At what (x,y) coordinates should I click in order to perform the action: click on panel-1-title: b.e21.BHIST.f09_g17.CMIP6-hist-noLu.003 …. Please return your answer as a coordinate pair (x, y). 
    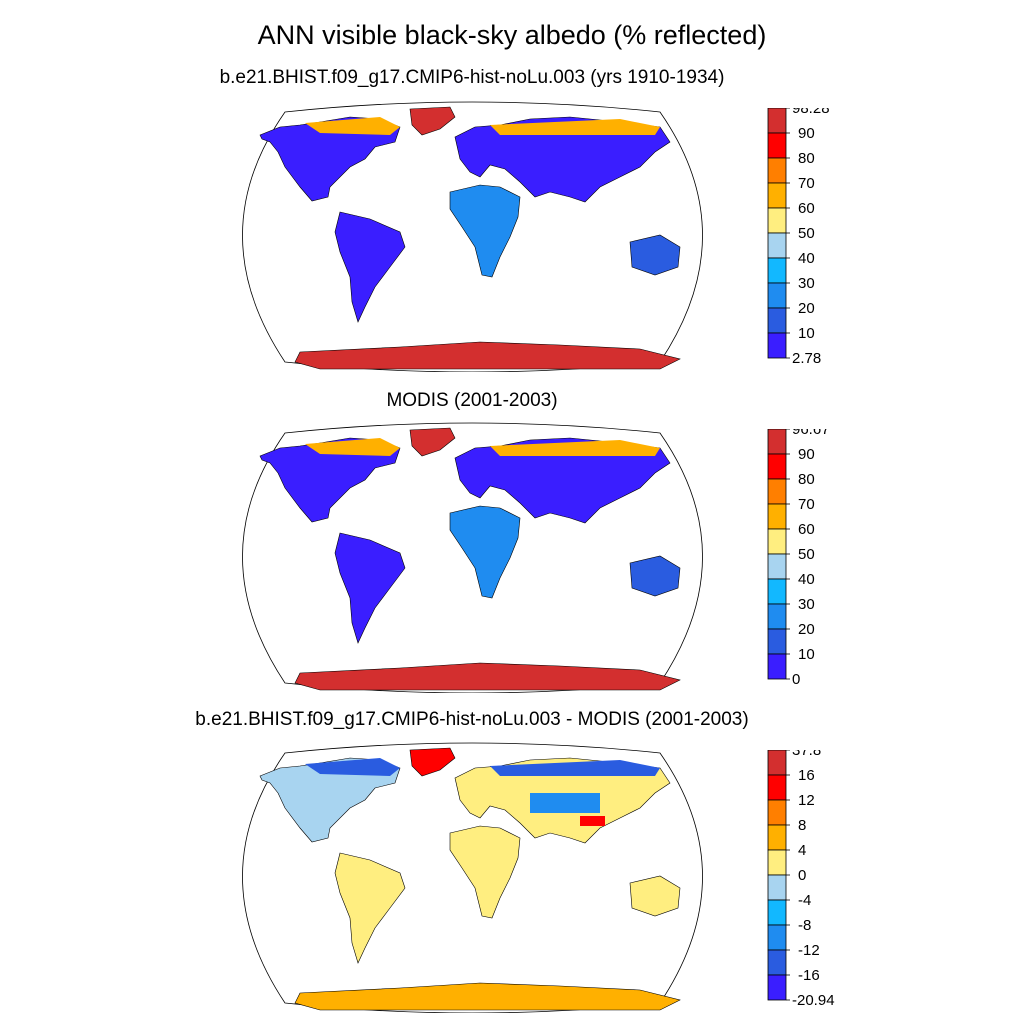
    Looking at the image, I should click on (472, 77).